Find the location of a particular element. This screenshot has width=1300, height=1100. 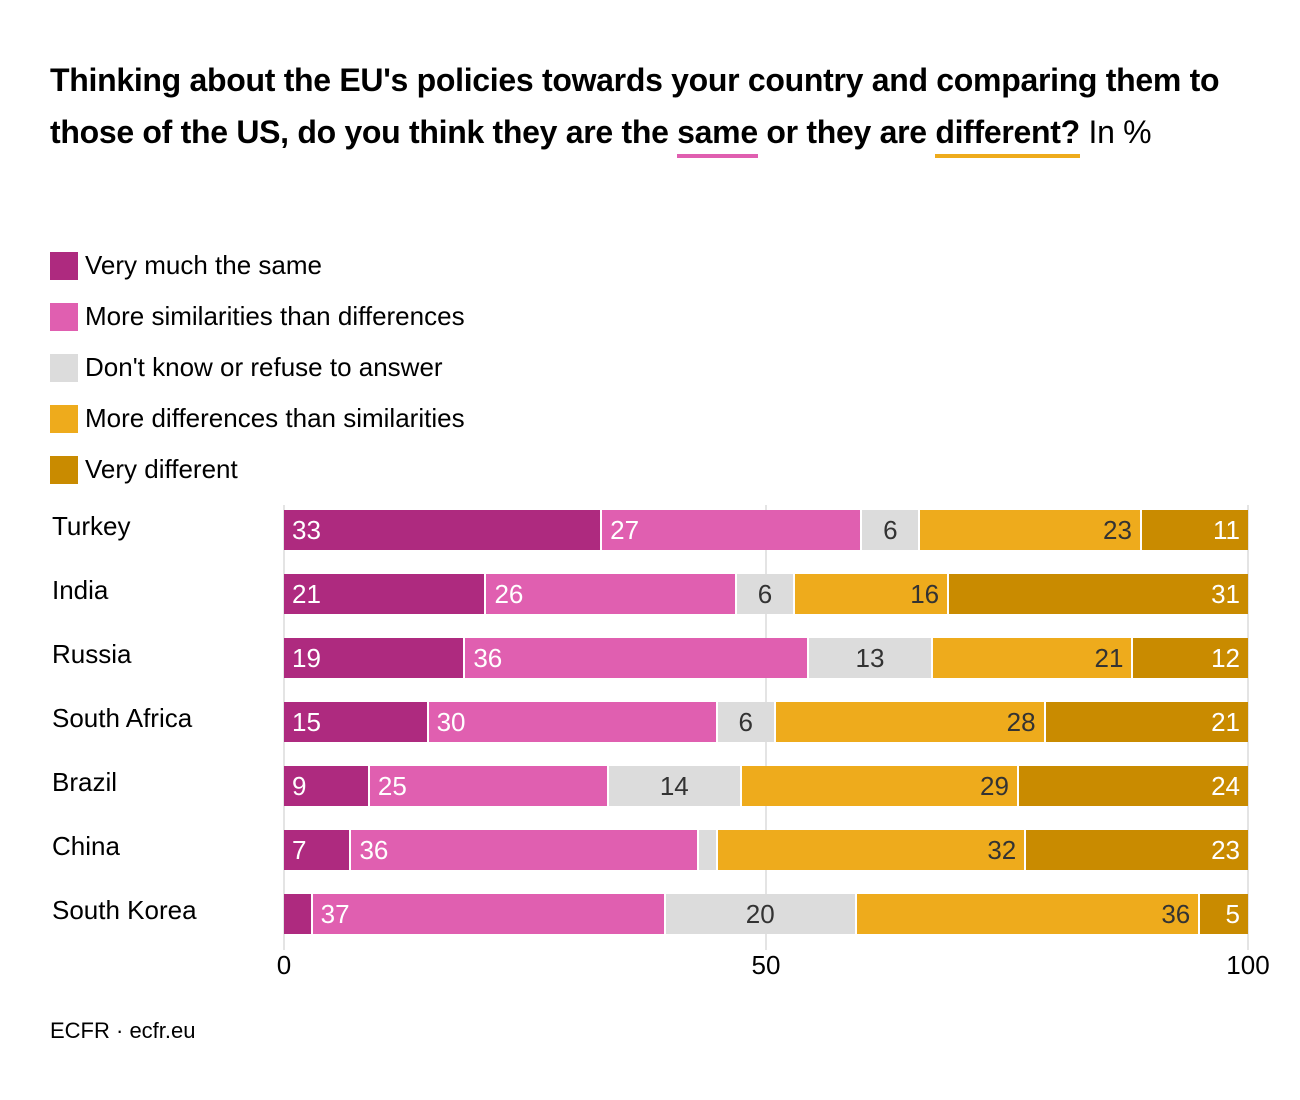

legend-item: Don't know or refuse to answer is located at coordinates (257, 367).